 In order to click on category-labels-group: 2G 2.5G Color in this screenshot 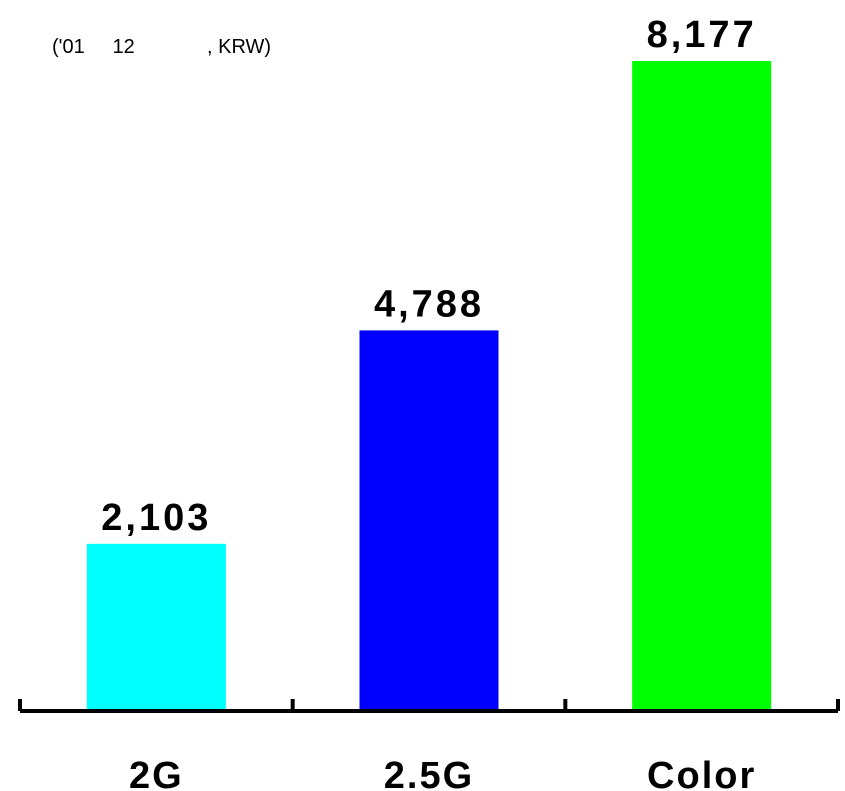, I will do `click(442, 773)`.